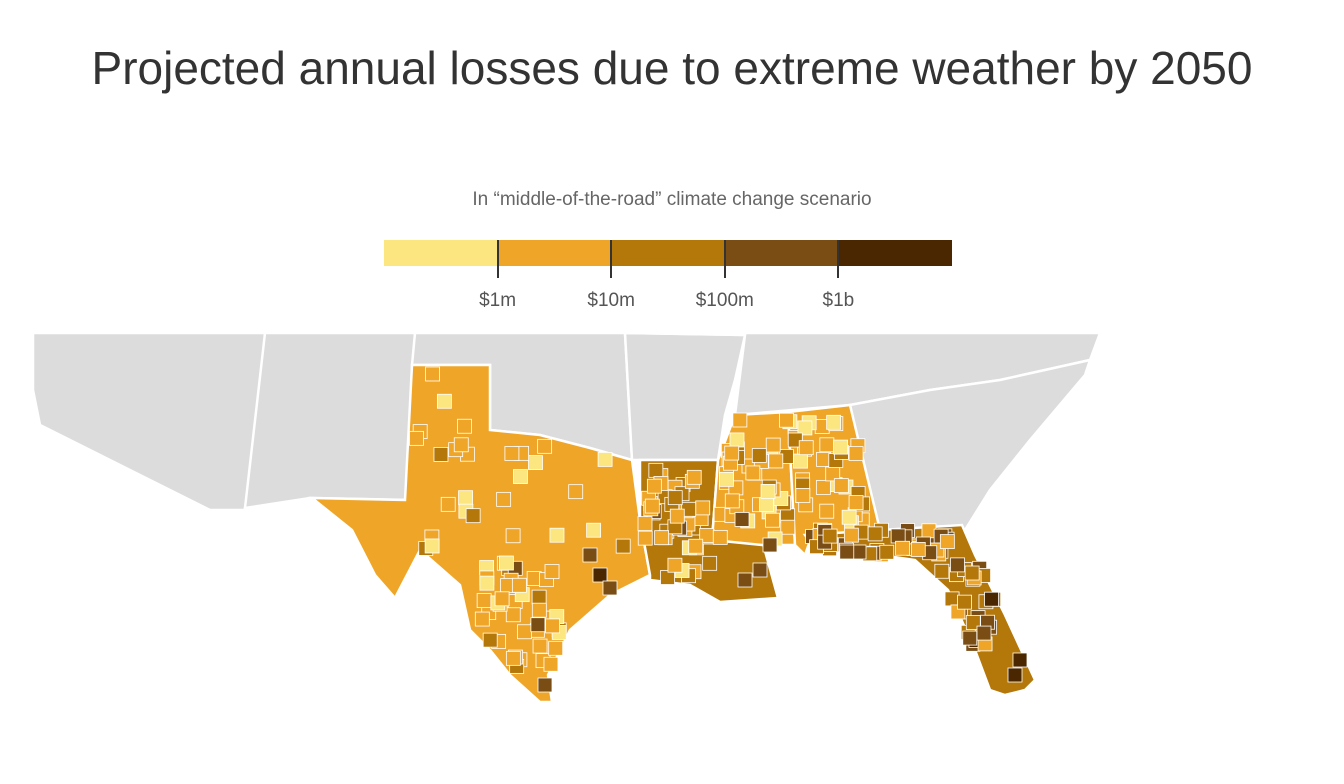 This screenshot has width=1344, height=784. Describe the element at coordinates (668, 253) in the screenshot. I see `legend-bins` at that location.